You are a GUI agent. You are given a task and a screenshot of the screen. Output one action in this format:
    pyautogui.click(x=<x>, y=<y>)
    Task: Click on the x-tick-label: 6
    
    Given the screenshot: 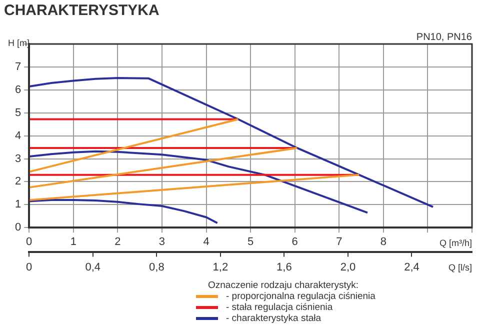 What is the action you would take?
    pyautogui.click(x=295, y=242)
    